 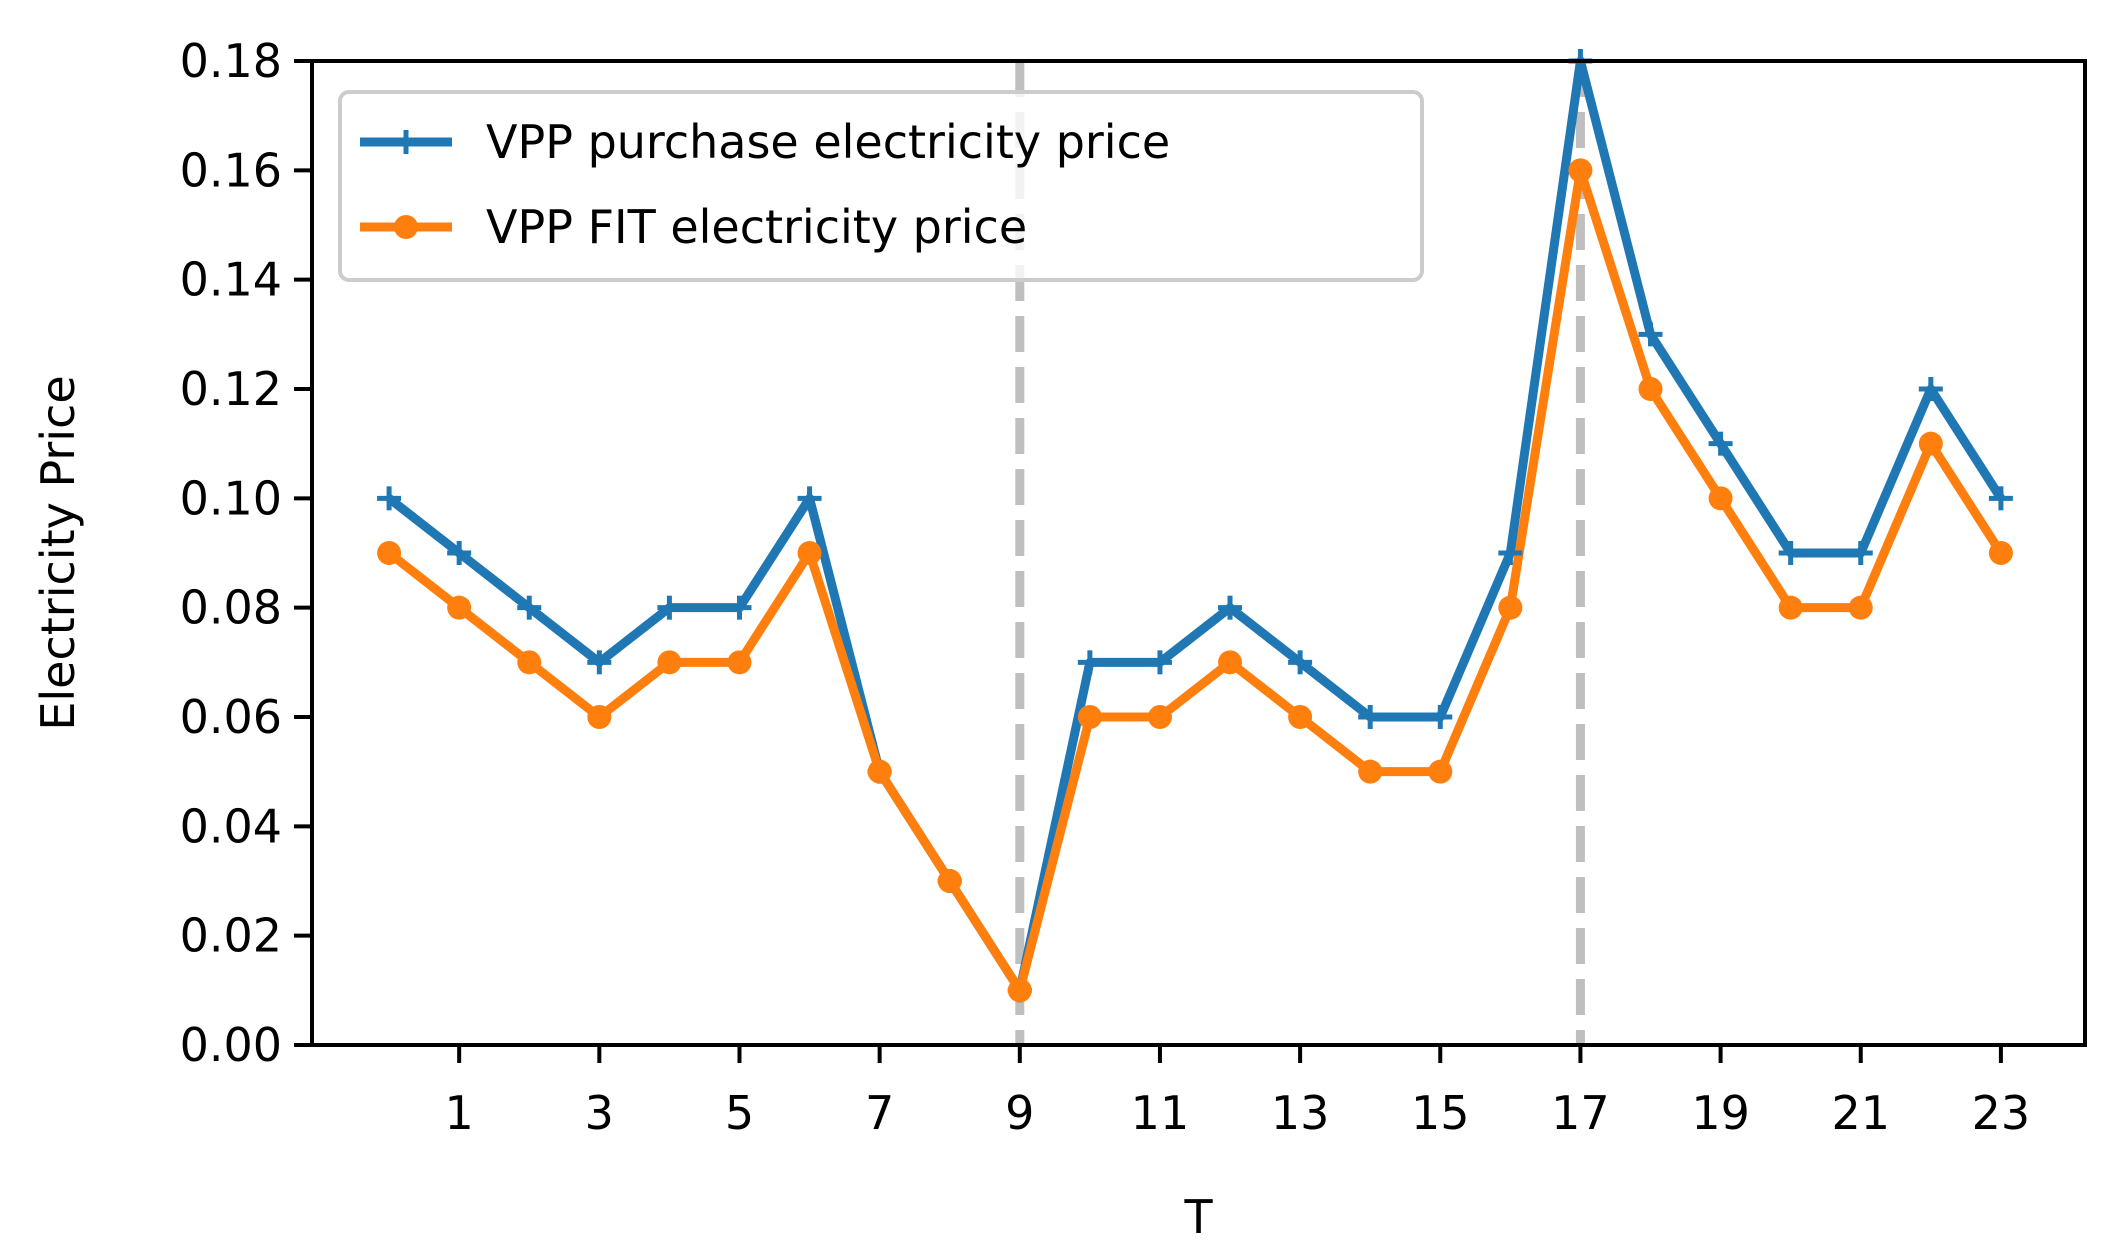 I want to click on x-tick-label: 9, so click(x=1019, y=1113).